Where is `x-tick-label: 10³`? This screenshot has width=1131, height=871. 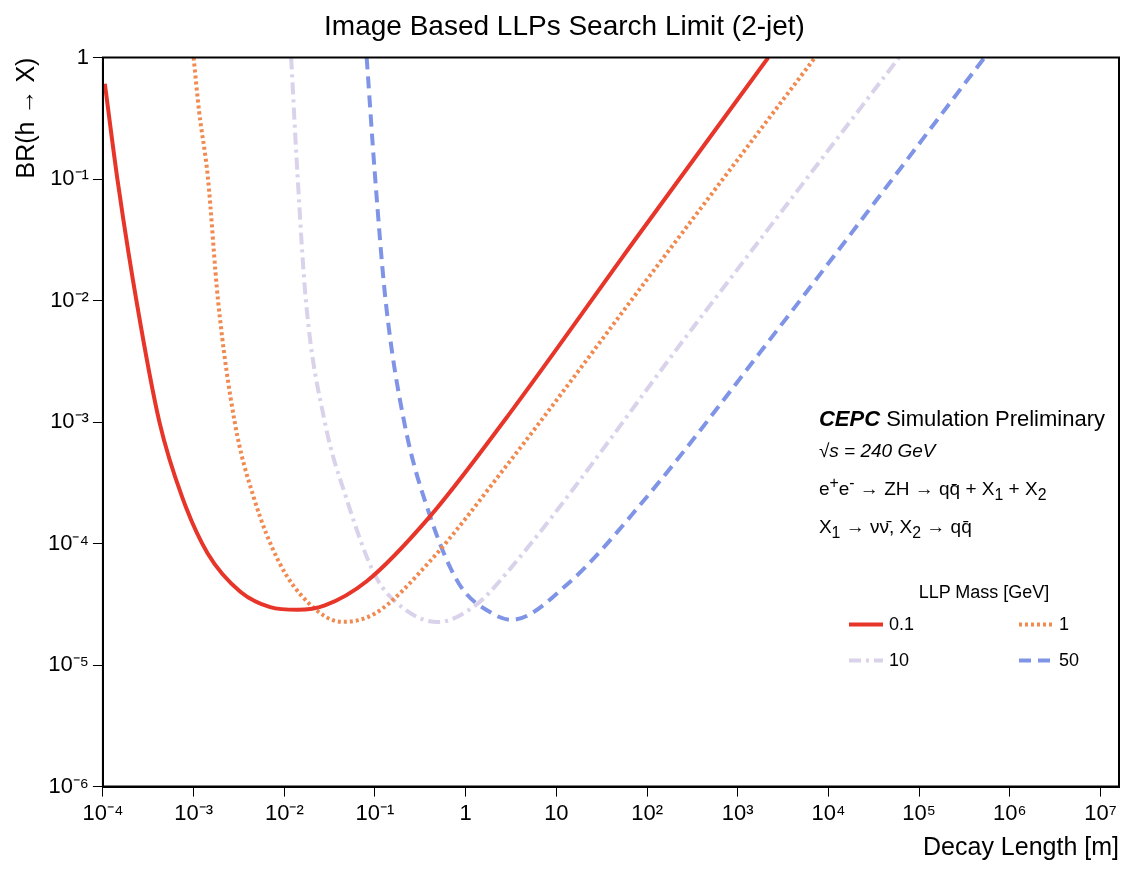
x-tick-label: 10³ is located at coordinates (737, 812).